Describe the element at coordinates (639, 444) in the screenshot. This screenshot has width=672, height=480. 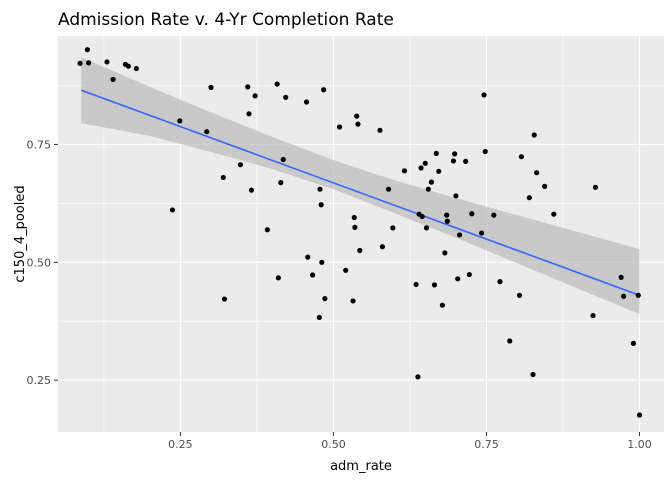
I see `x-tick-label: 1.00` at that location.